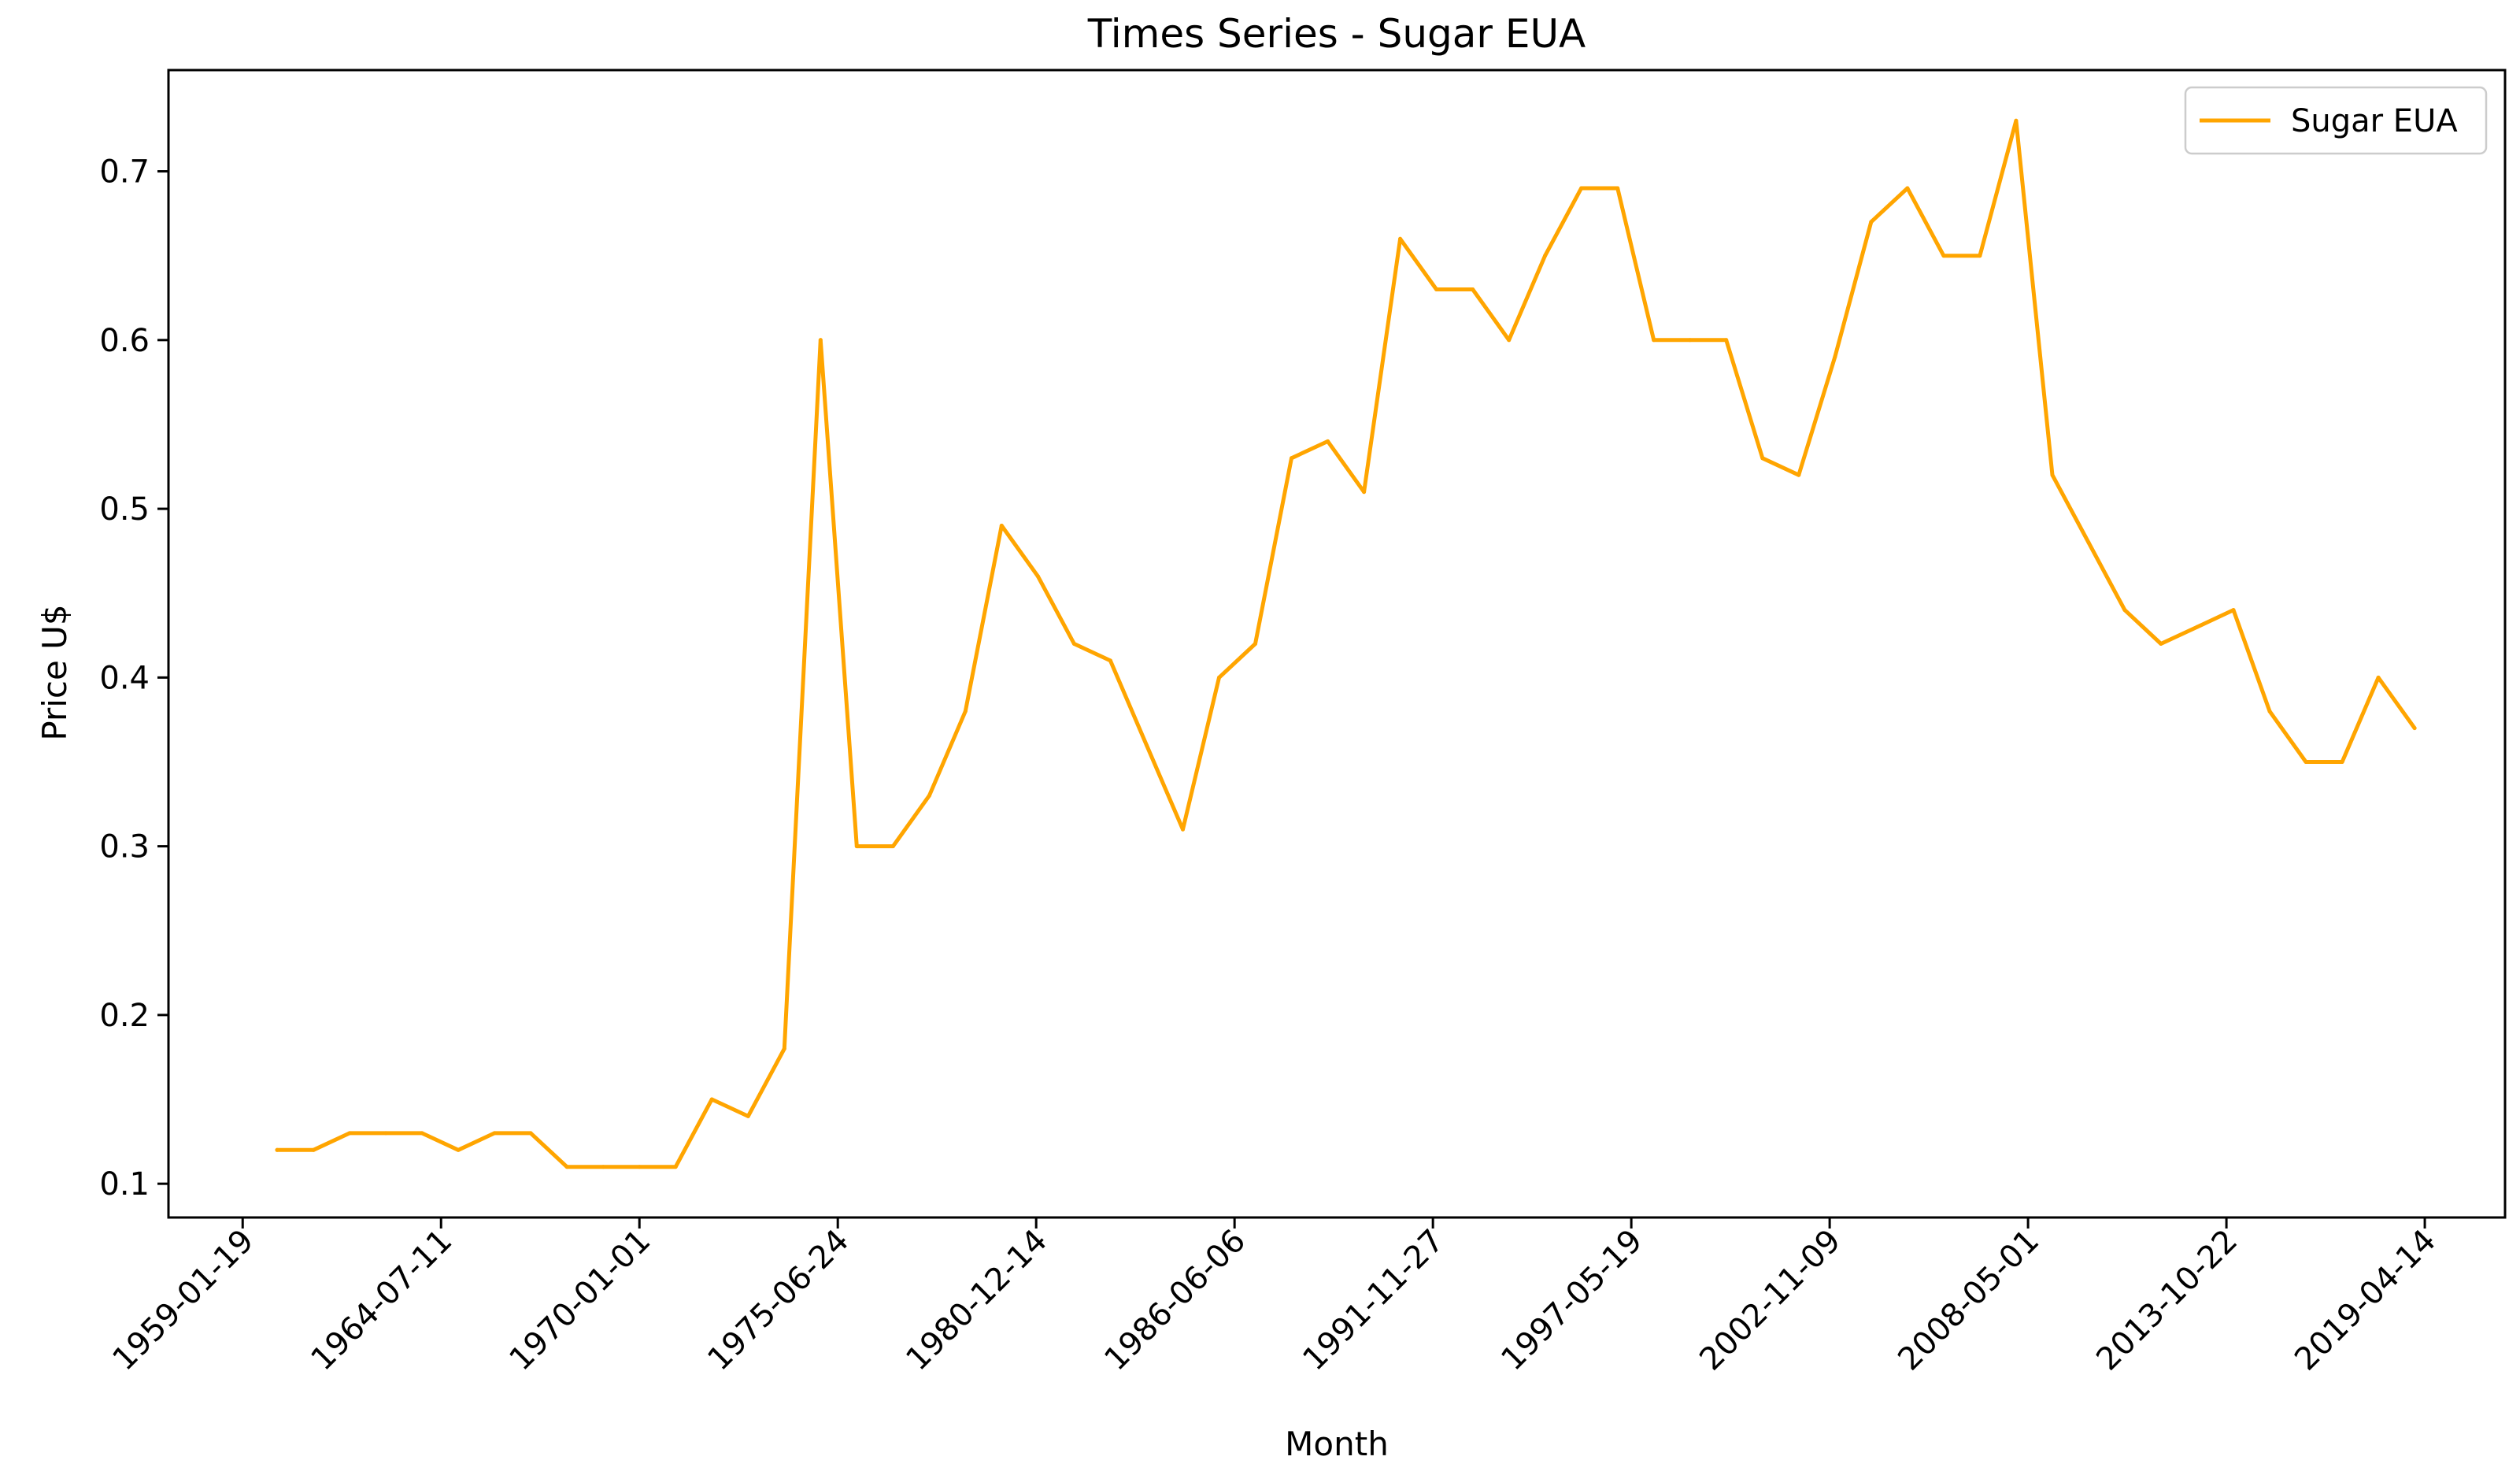  Describe the element at coordinates (1373, 1300) in the screenshot. I see `x-tick-label: 1991-11-27` at that location.